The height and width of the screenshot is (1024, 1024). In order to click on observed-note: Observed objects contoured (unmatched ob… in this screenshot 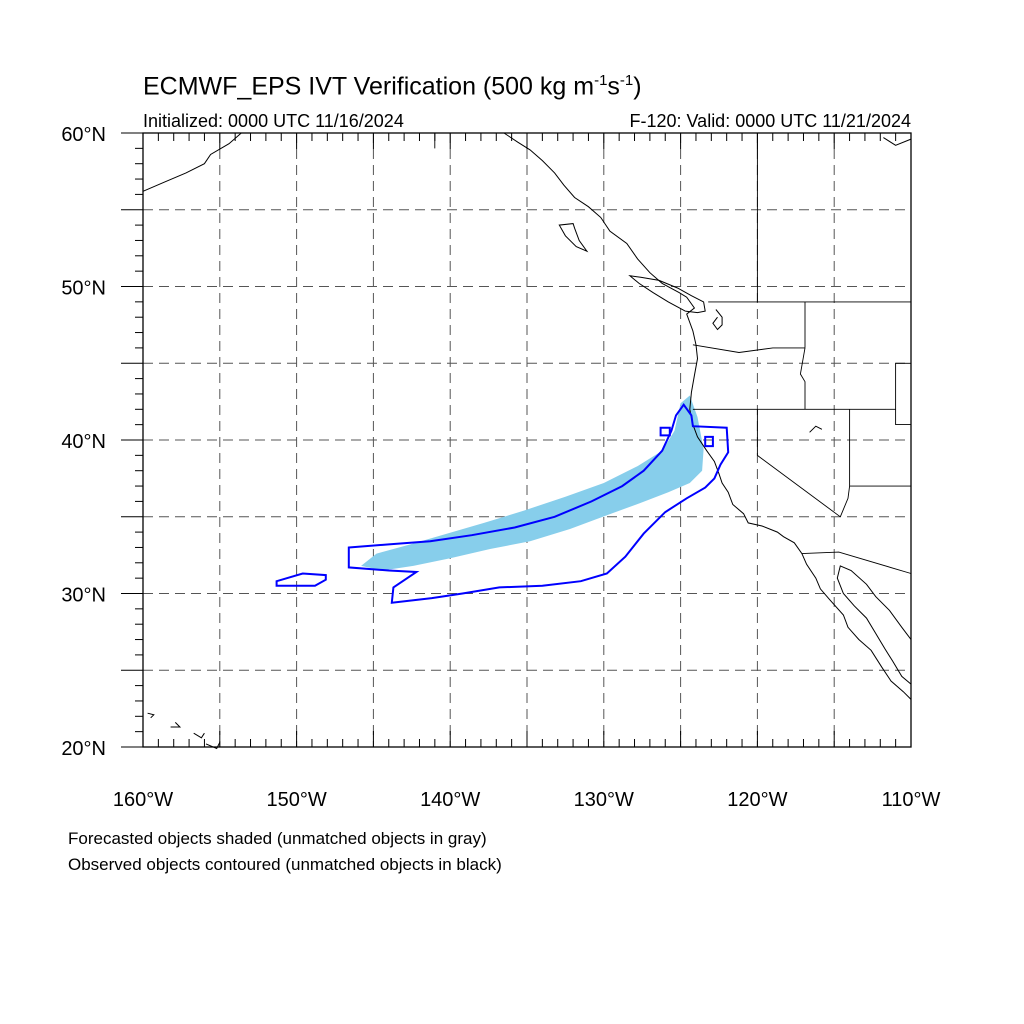, I will do `click(285, 864)`.